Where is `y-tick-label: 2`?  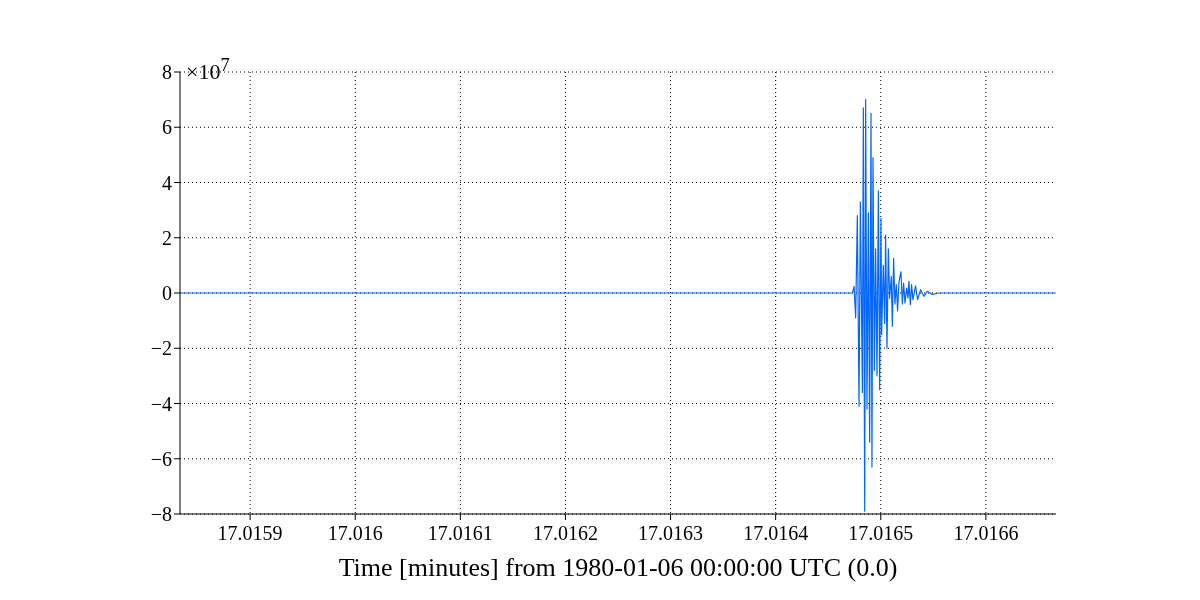 y-tick-label: 2 is located at coordinates (167, 237).